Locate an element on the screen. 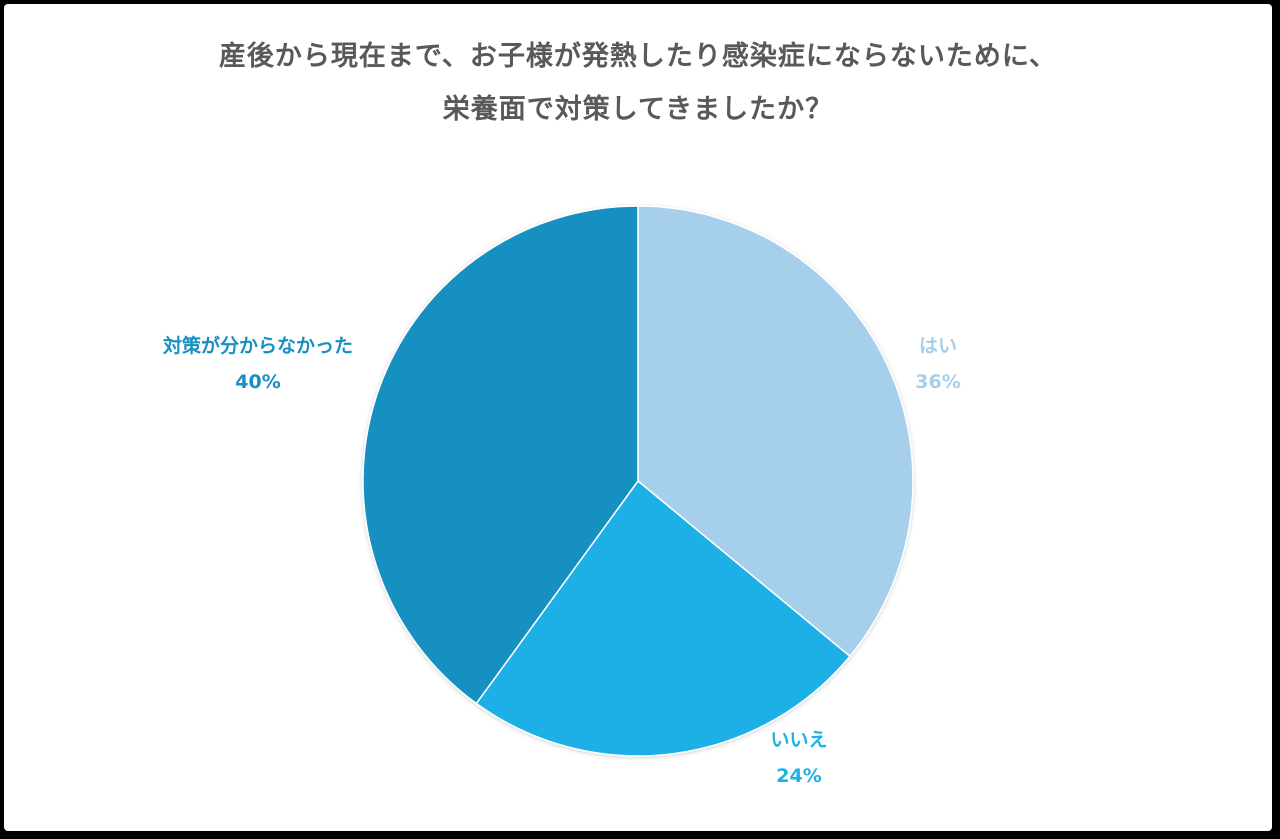  chart-title-line-2: 栄養面で対策してきましたか？ is located at coordinates (638, 109).